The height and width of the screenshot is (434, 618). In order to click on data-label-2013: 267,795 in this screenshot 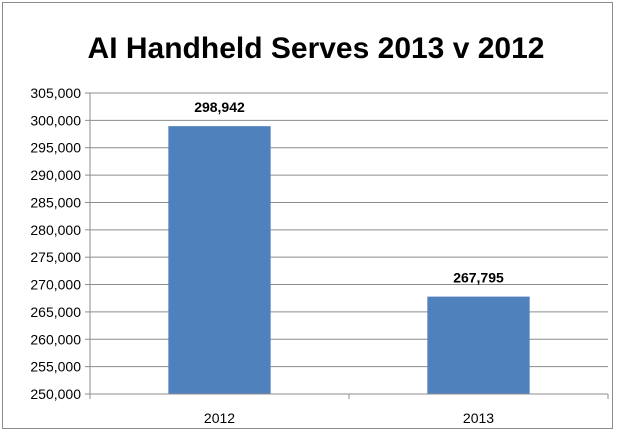, I will do `click(478, 278)`.